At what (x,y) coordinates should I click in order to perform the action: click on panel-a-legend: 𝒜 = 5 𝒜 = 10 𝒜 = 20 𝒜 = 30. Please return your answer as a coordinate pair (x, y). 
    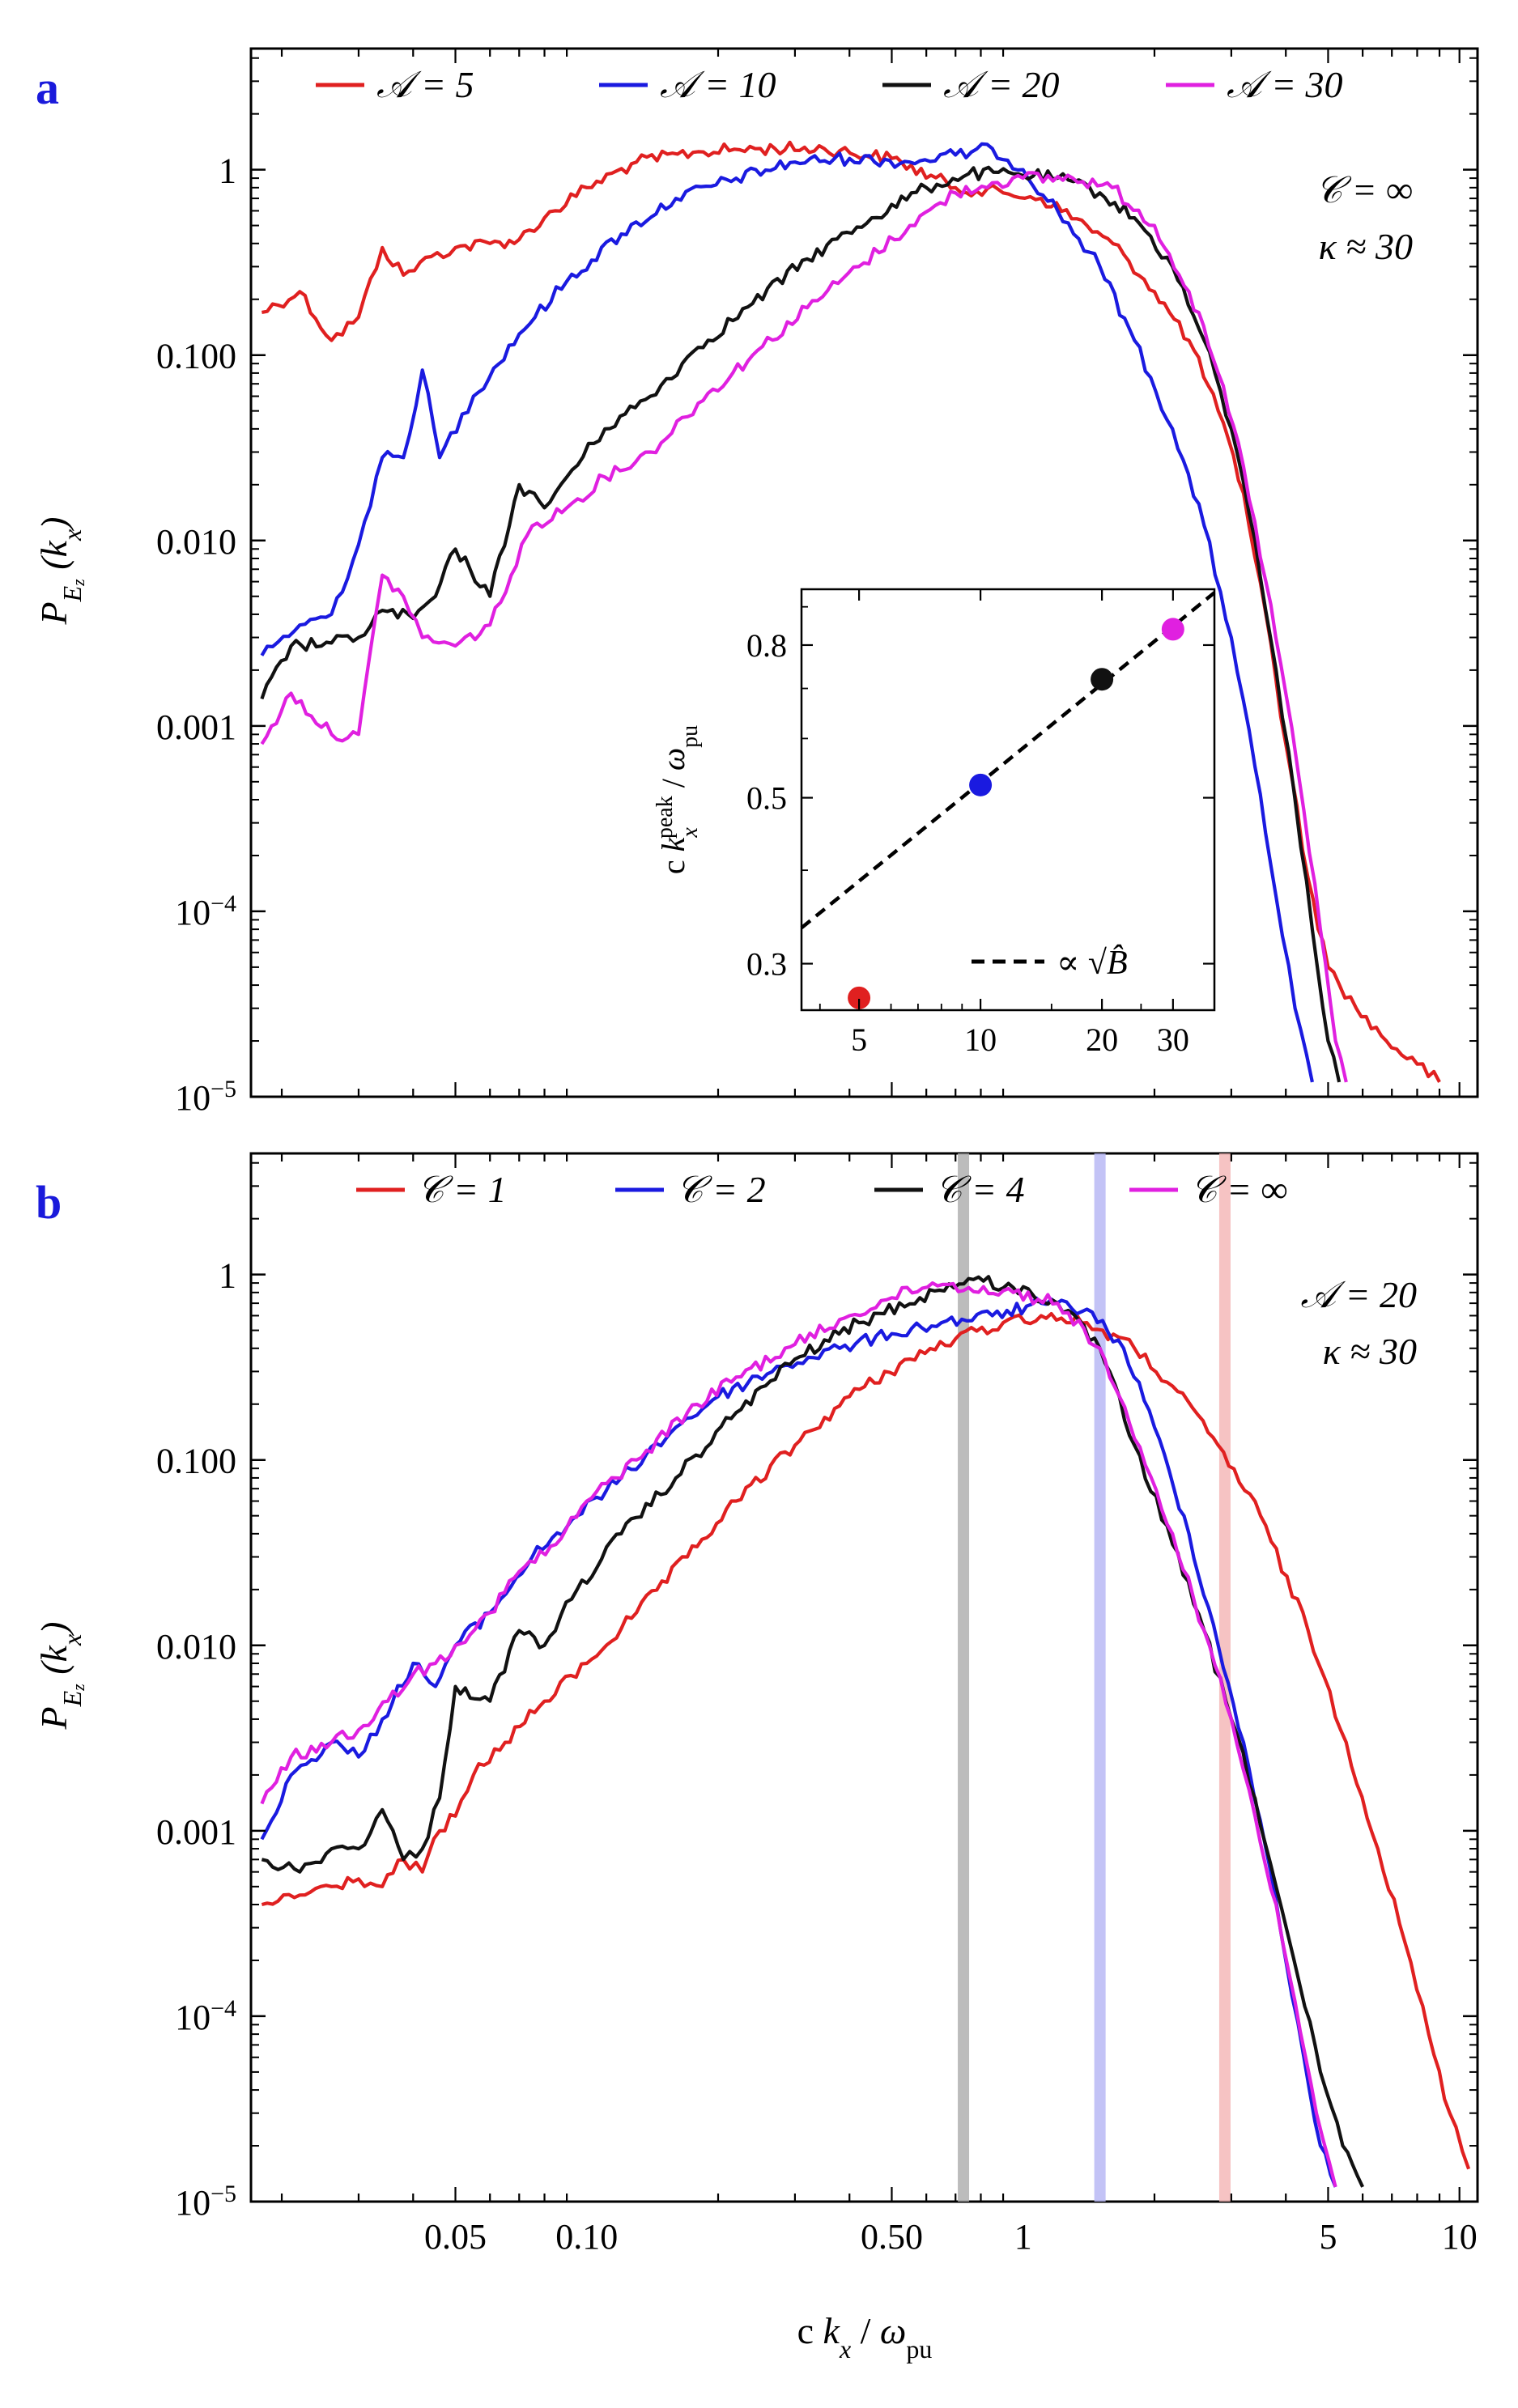
    Looking at the image, I should click on (829, 84).